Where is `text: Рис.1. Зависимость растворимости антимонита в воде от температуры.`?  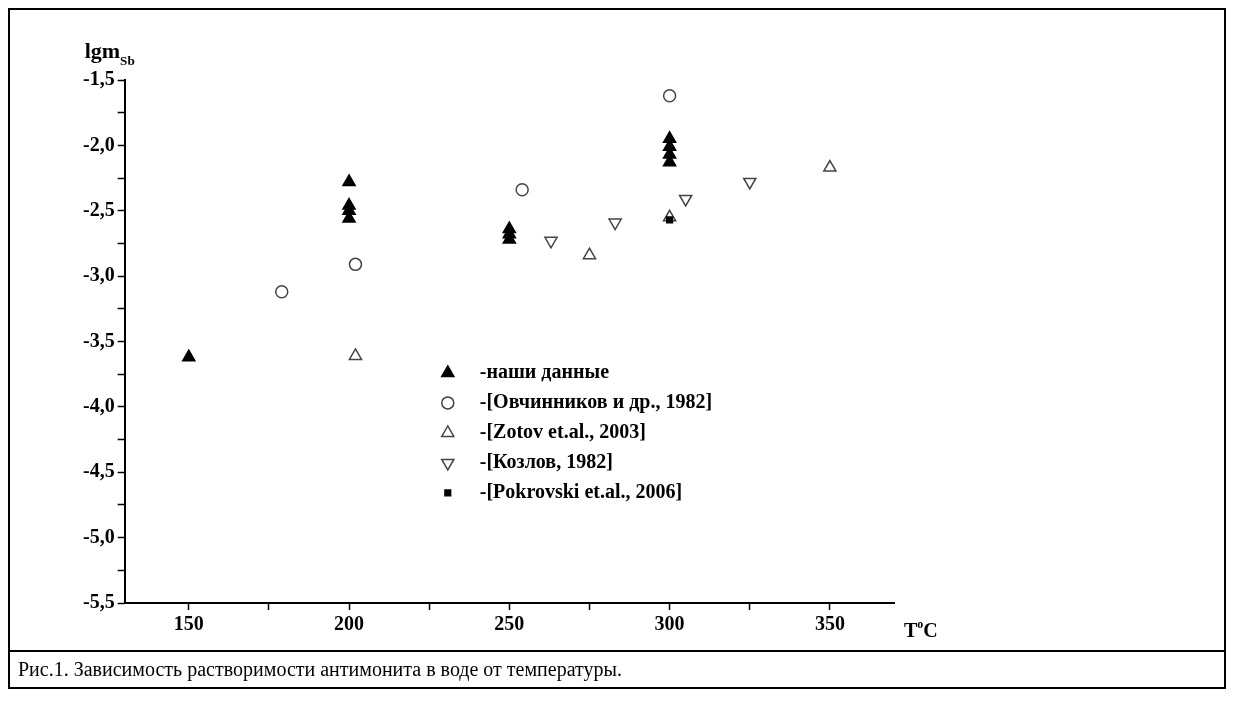
text: Рис.1. Зависимость растворимости антимонита в воде от температуры. is located at coordinates (617, 668).